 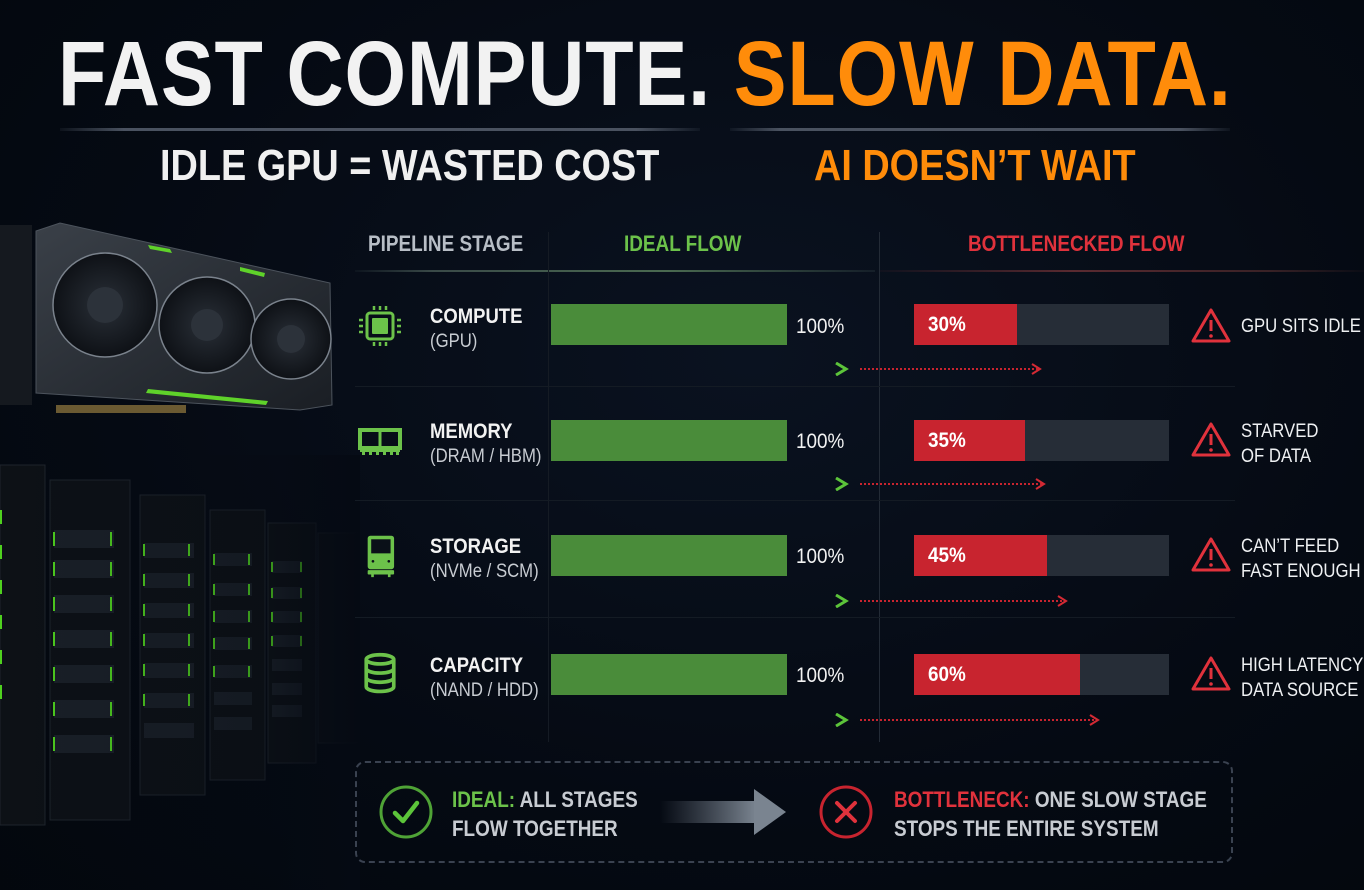 What do you see at coordinates (484, 690) in the screenshot?
I see `stage-sub: (NAND / HDD)` at bounding box center [484, 690].